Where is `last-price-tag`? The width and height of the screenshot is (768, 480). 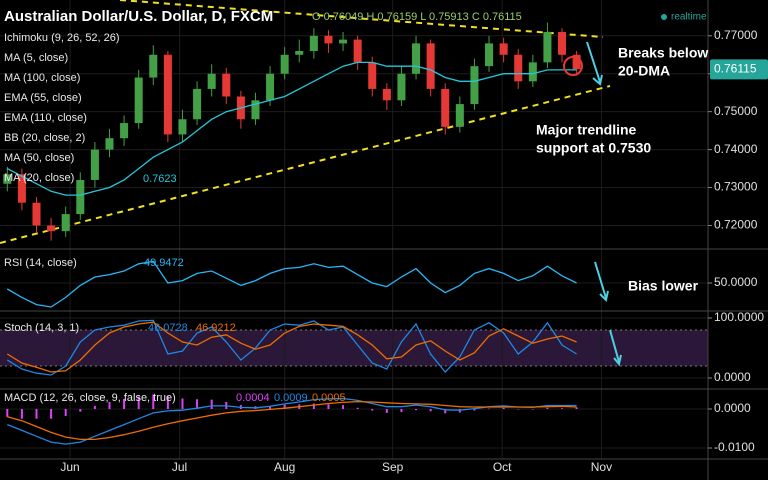 last-price-tag is located at coordinates (739, 69).